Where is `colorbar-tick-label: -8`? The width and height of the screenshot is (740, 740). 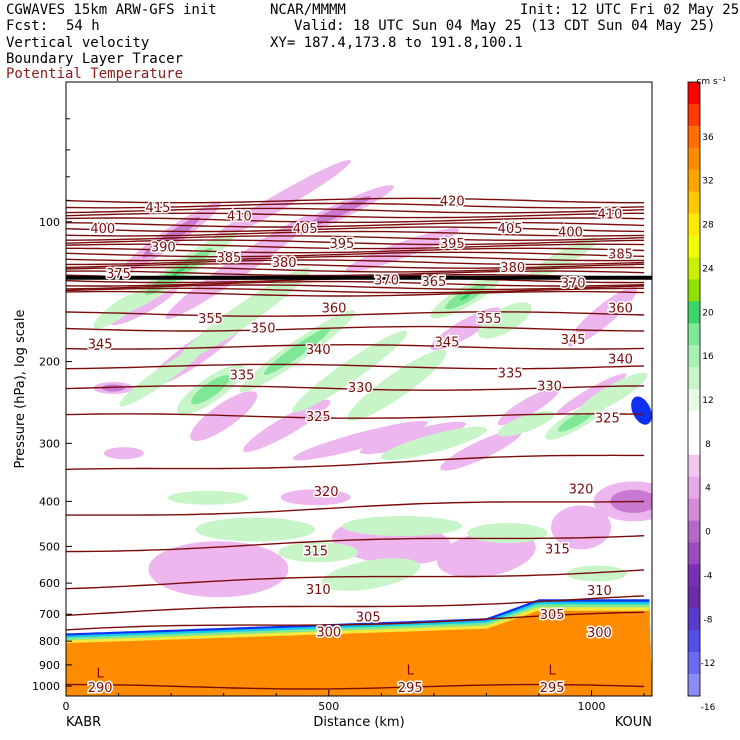
colorbar-tick-label: -8 is located at coordinates (708, 620).